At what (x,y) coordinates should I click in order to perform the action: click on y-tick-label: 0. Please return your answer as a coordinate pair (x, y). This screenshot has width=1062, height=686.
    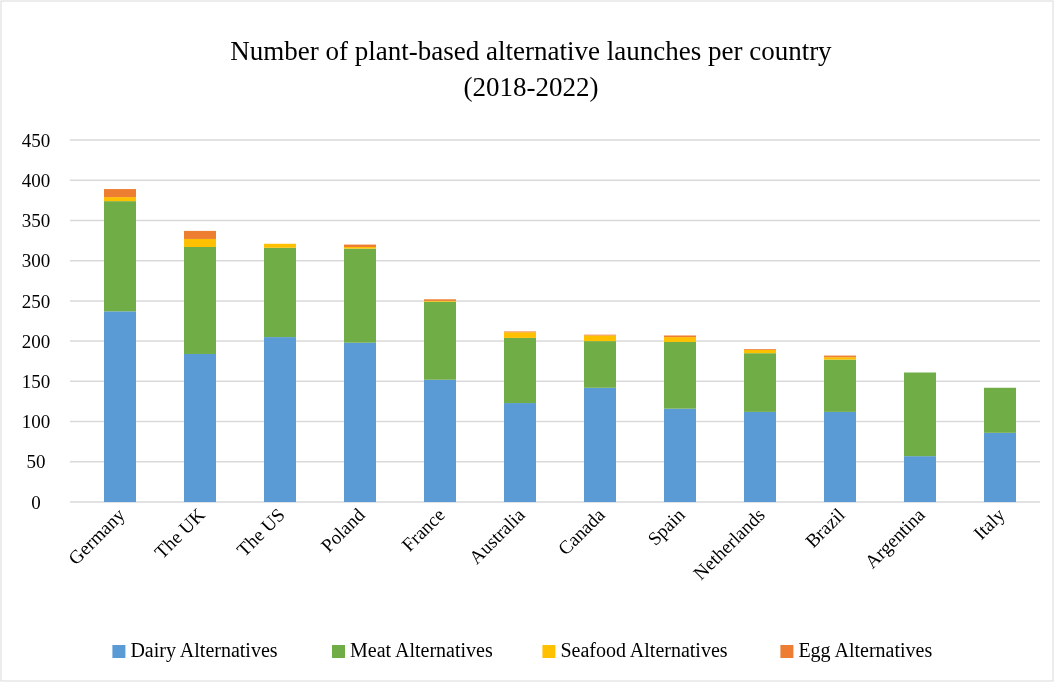
    Looking at the image, I should click on (36, 502).